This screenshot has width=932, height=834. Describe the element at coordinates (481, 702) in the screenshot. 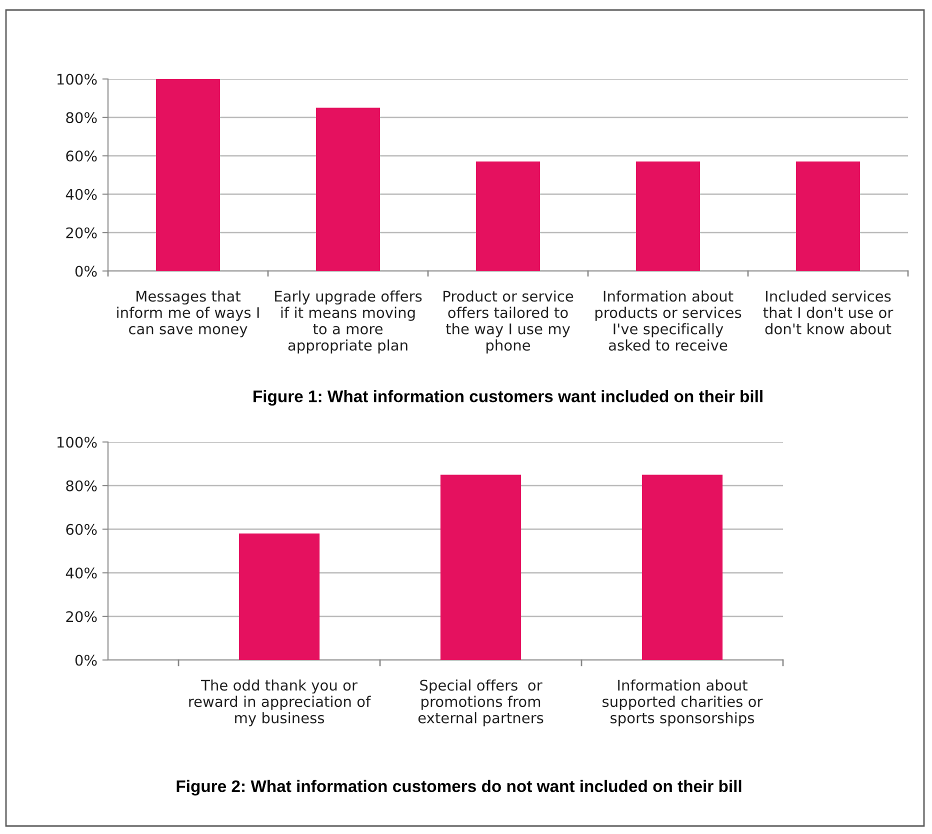

I see `x-tick-label: Special offers or promotions from external partners` at that location.